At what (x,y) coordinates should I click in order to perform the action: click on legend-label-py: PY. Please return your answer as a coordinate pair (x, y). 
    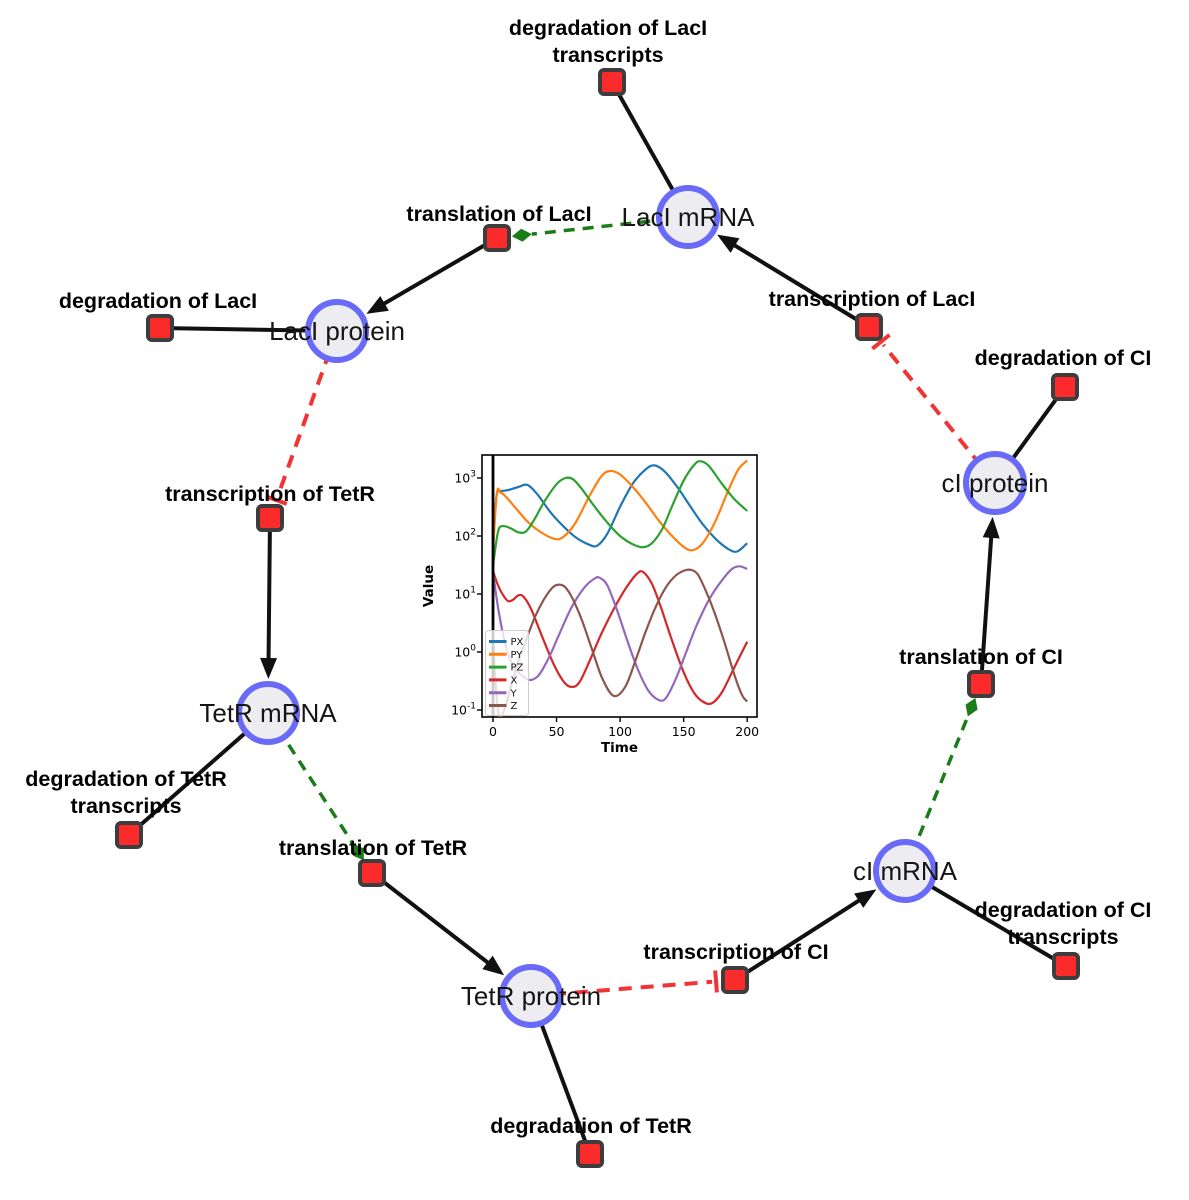
    Looking at the image, I should click on (517, 655).